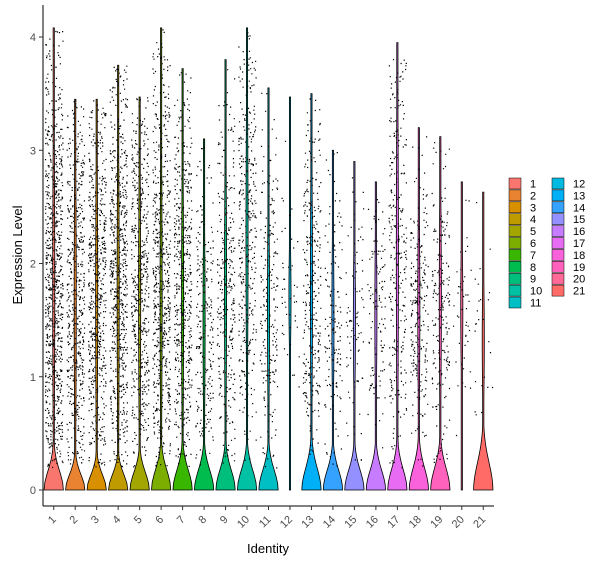 The height and width of the screenshot is (568, 600). What do you see at coordinates (533, 185) in the screenshot?
I see `legend-label: 1` at bounding box center [533, 185].